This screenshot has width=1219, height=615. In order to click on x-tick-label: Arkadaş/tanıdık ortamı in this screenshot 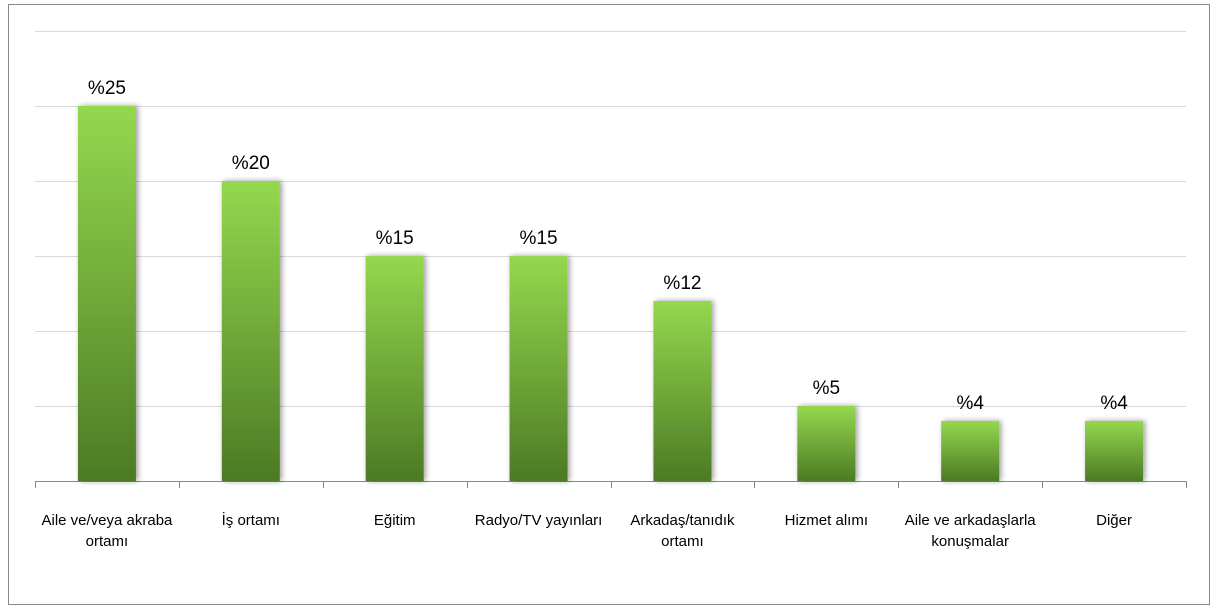, I will do `click(682, 531)`.